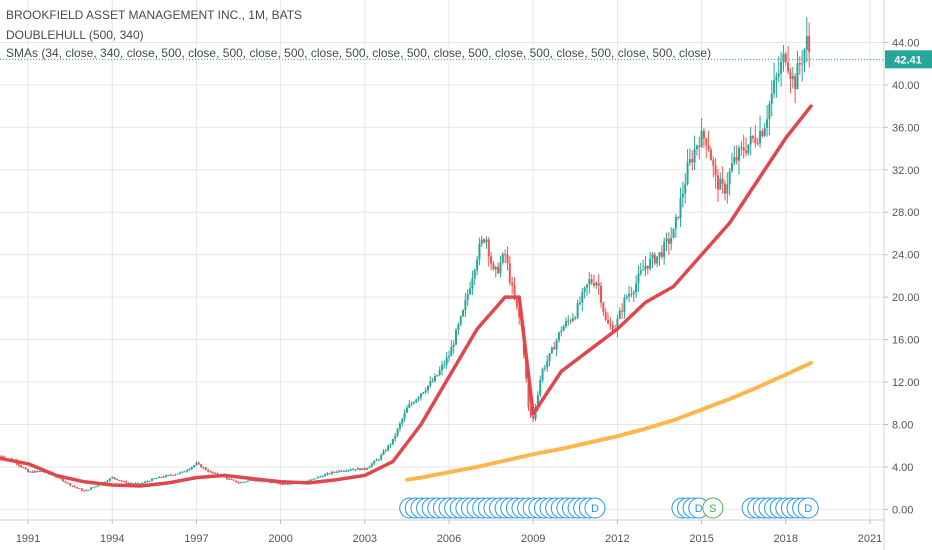 The image size is (932, 550). What do you see at coordinates (112, 539) in the screenshot?
I see `x-tick-label: 1994` at bounding box center [112, 539].